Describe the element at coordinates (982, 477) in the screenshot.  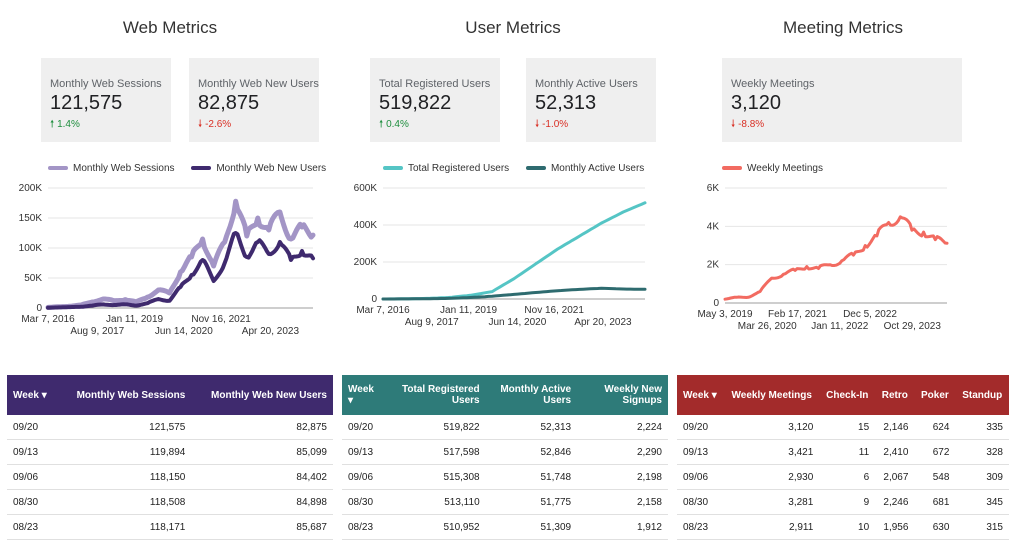
I see `value-cell: 309` at that location.